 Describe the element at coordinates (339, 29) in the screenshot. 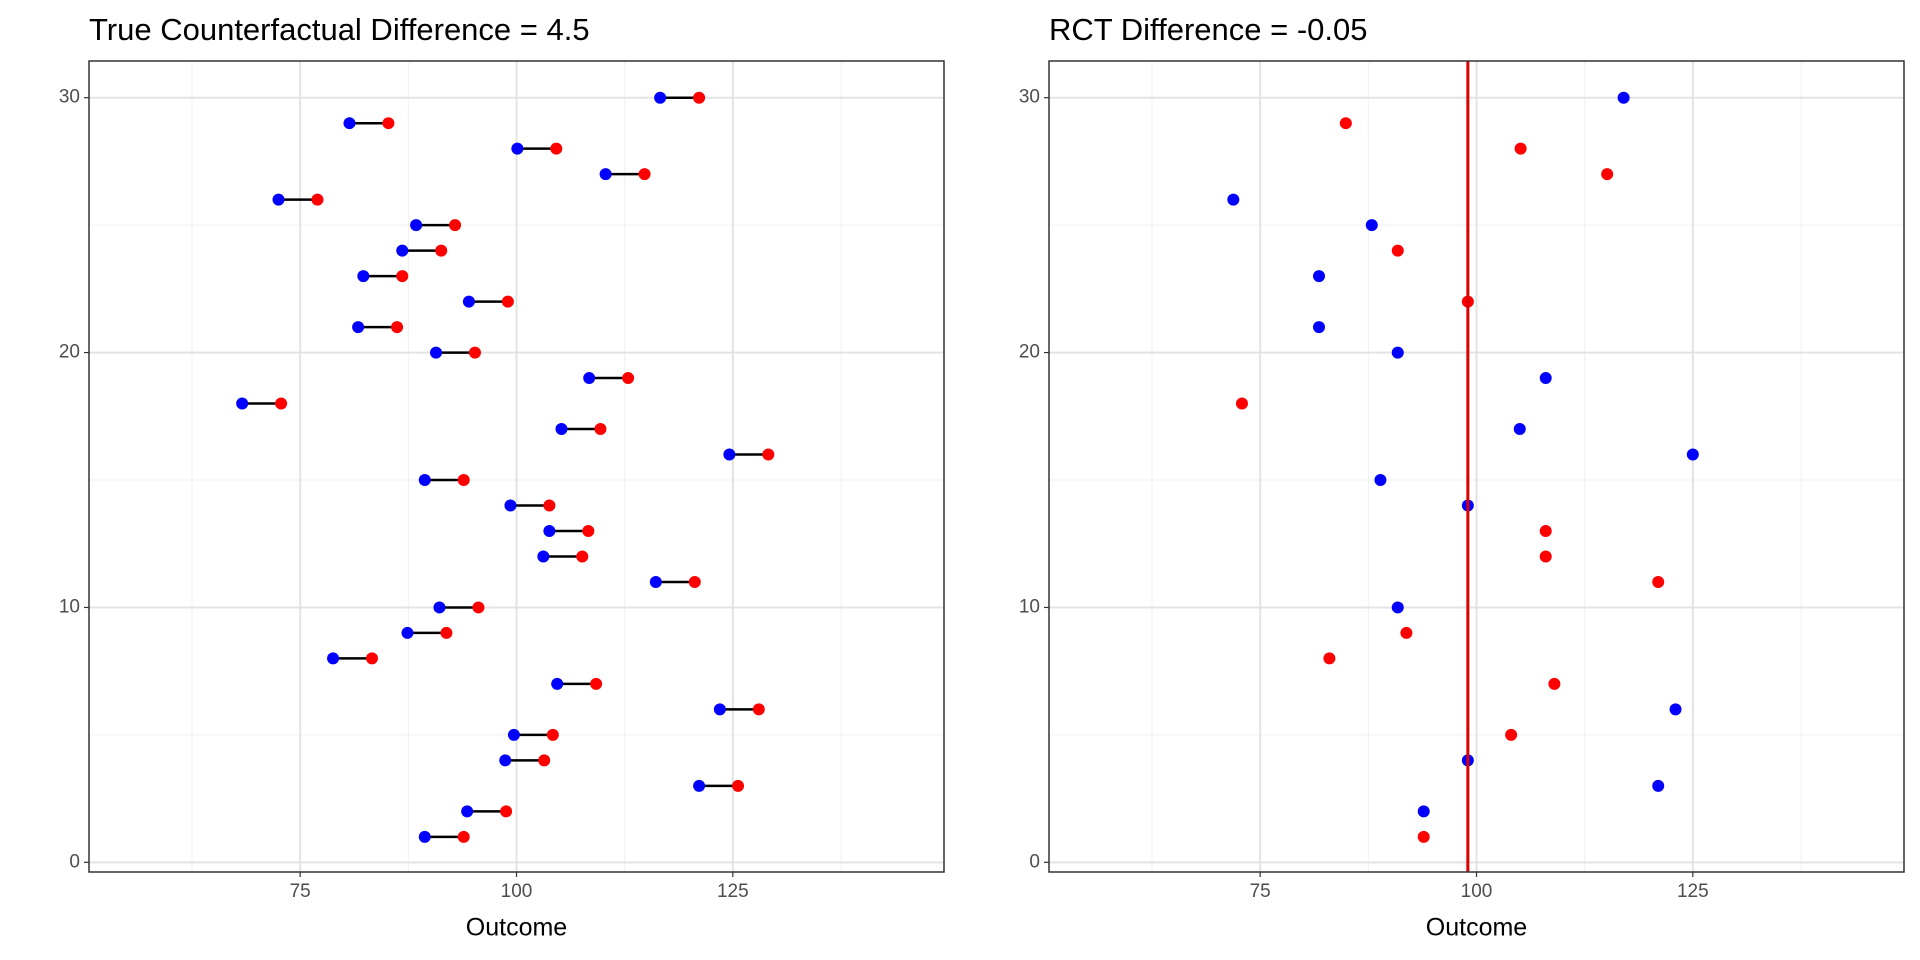

I see `chart-title: True Counterfactual Difference = 4.5` at that location.